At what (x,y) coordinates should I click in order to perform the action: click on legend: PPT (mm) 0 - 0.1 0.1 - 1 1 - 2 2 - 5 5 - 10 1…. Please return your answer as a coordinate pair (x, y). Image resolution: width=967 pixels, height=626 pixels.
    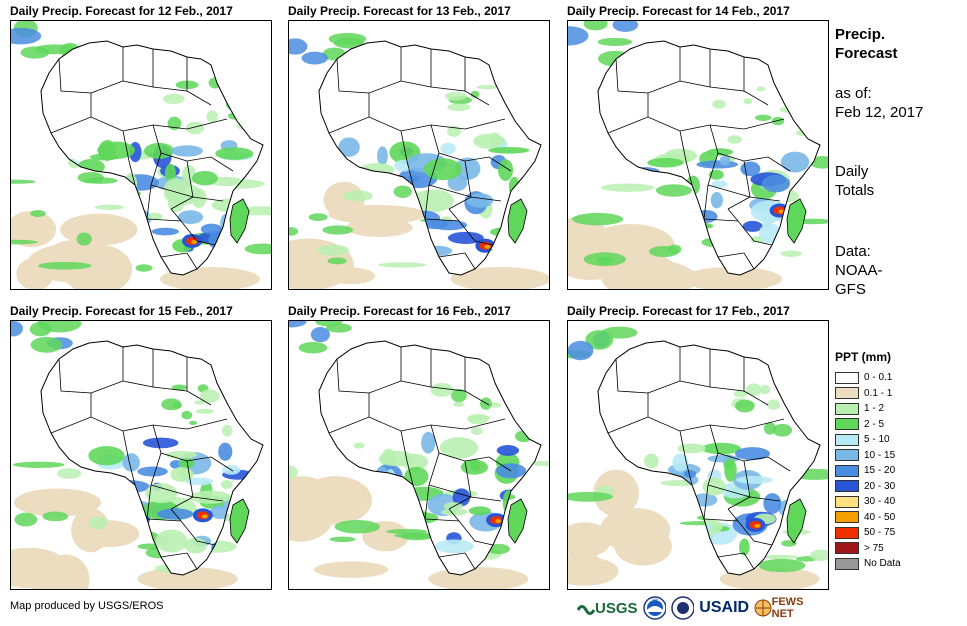
    Looking at the image, I should click on (868, 461).